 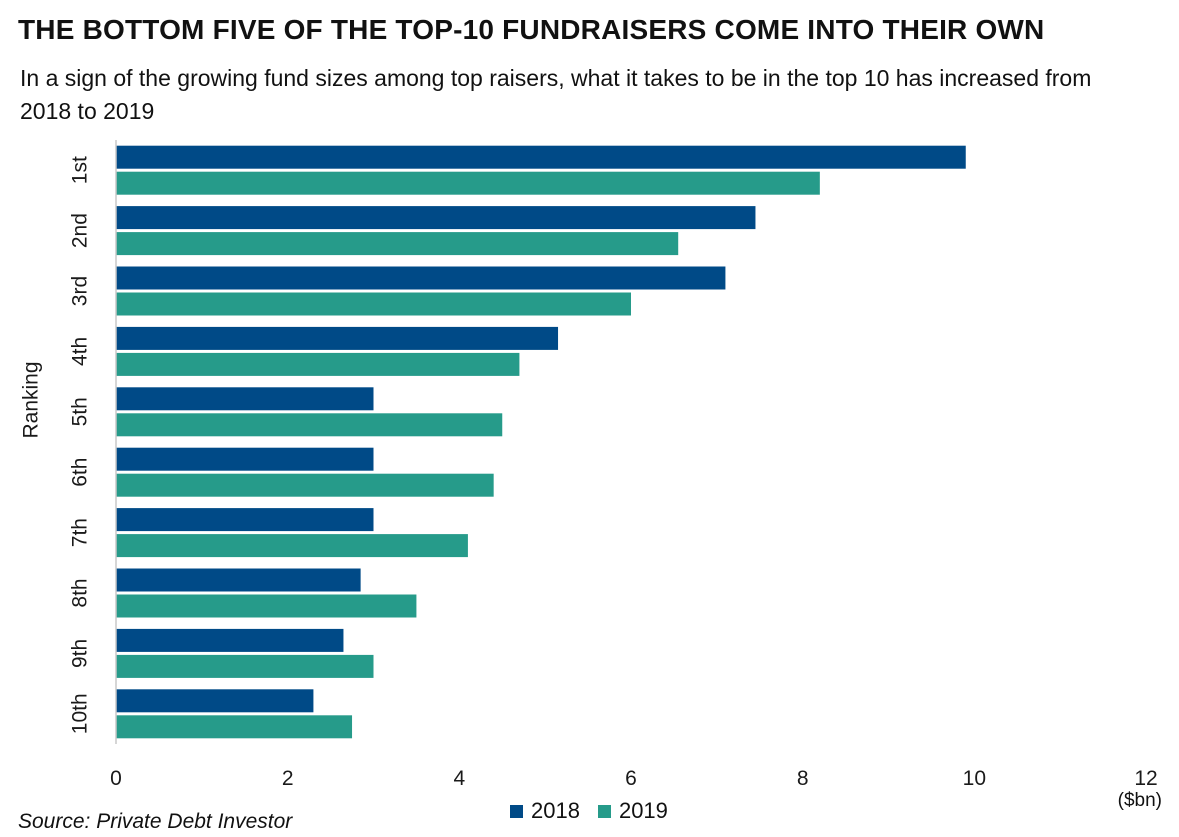 I want to click on x-tick-label-2: 2, so click(x=288, y=778).